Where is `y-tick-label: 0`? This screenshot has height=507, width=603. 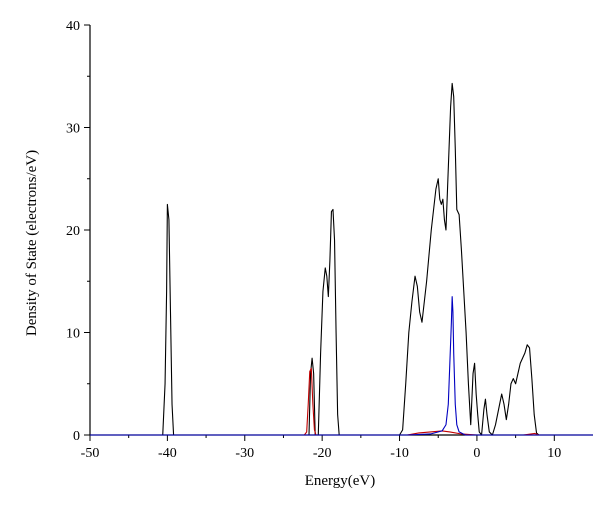 y-tick-label: 0 is located at coordinates (76, 436).